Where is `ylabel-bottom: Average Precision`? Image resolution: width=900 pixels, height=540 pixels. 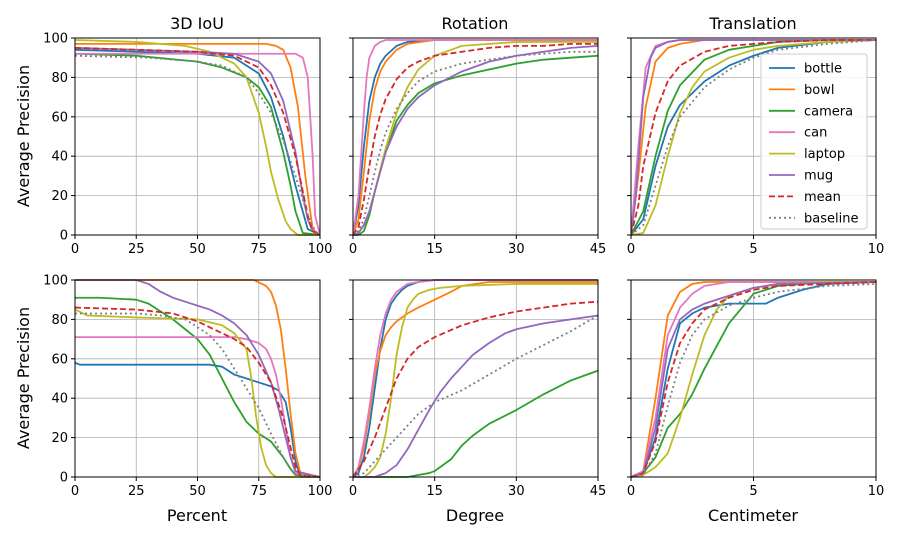 ylabel-bottom: Average Precision is located at coordinates (23, 378).